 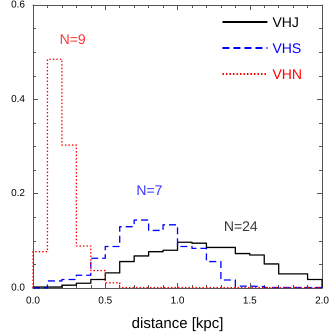 I want to click on annotation: N=7, so click(x=149, y=190).